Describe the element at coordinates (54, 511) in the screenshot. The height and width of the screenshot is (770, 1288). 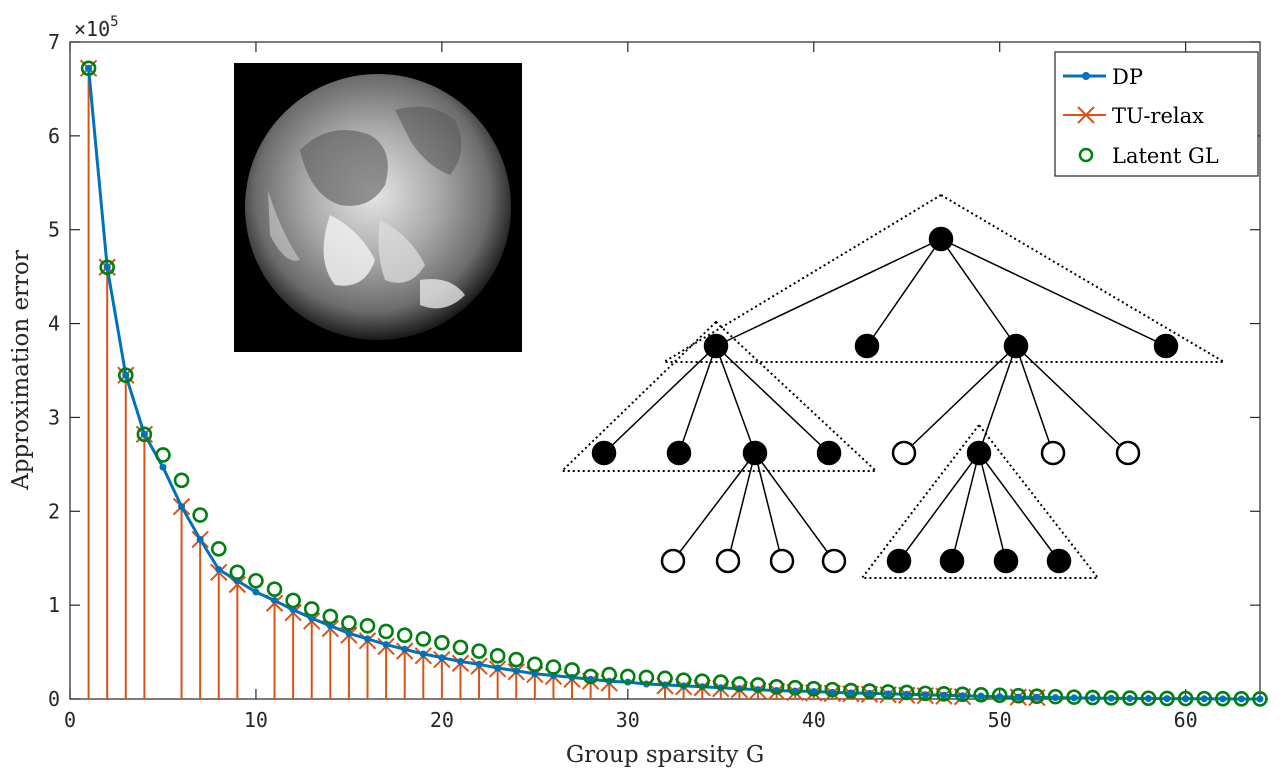
I see `y-tick-label: 2` at that location.